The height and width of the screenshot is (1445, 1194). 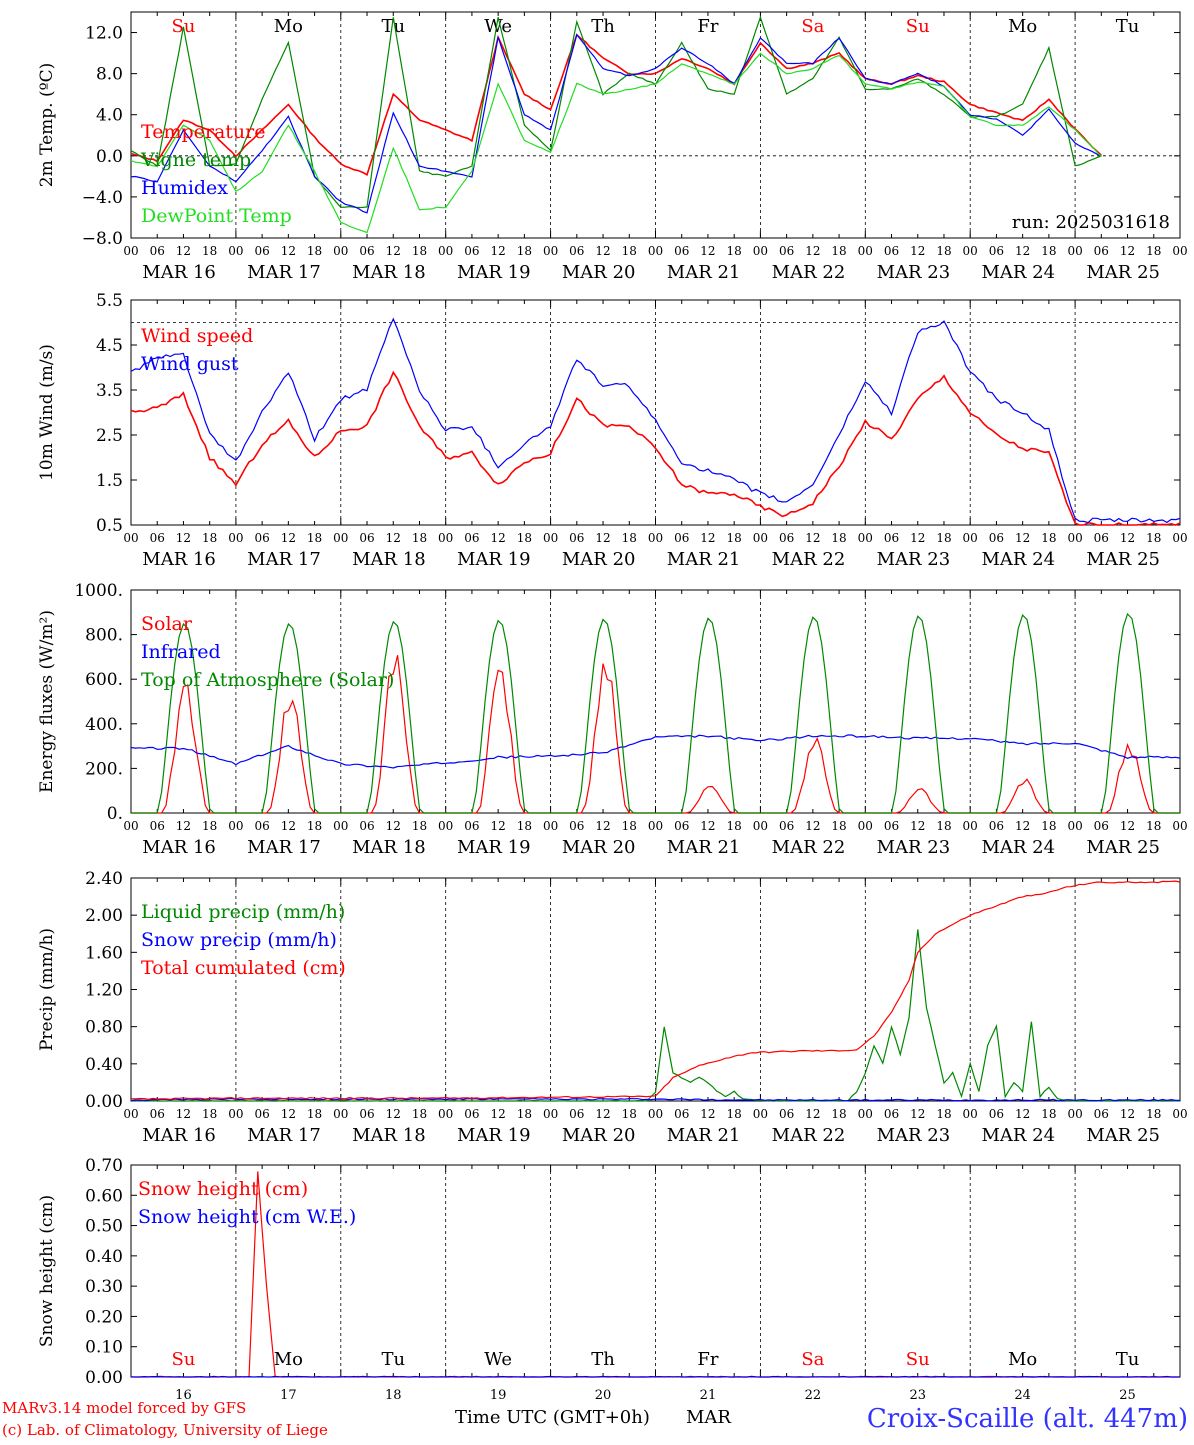 I want to click on day-name-label: Th, so click(x=603, y=1359).